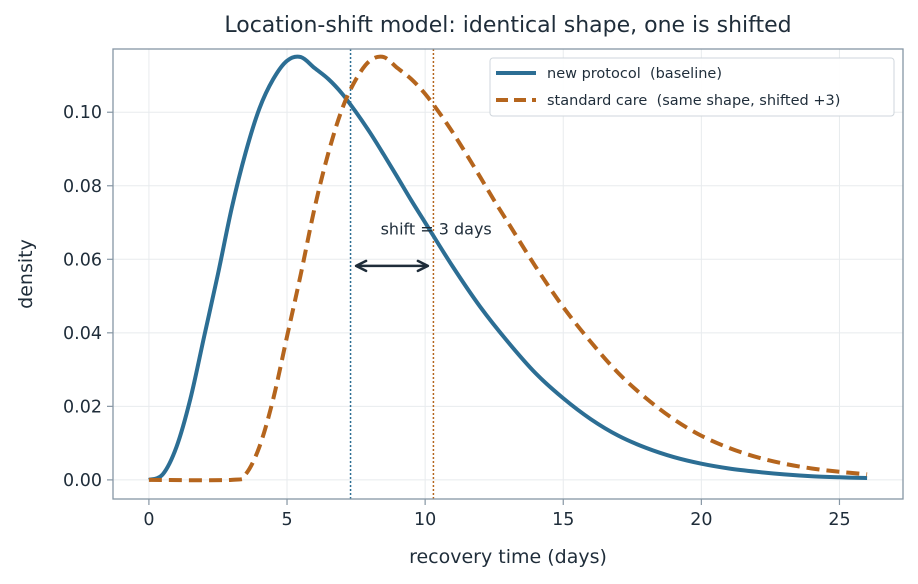 Image resolution: width=918 pixels, height=584 pixels. I want to click on y-axis-ticks: 0.00 0.02 0.04 0.06 0.08 0.10, so click(88, 297).